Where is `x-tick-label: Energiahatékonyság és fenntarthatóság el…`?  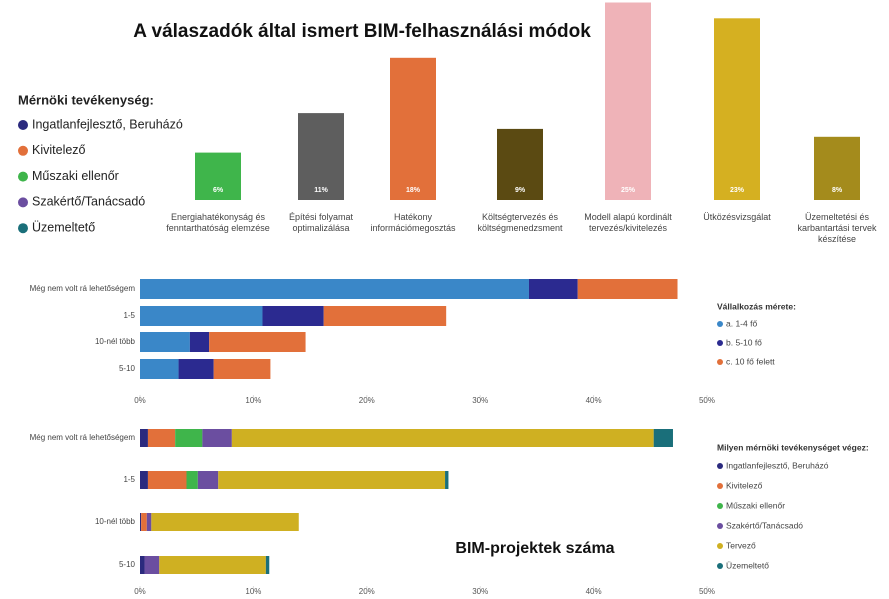
x-tick-label: Energiahatékonyság és fenntarthatóság el… is located at coordinates (218, 222).